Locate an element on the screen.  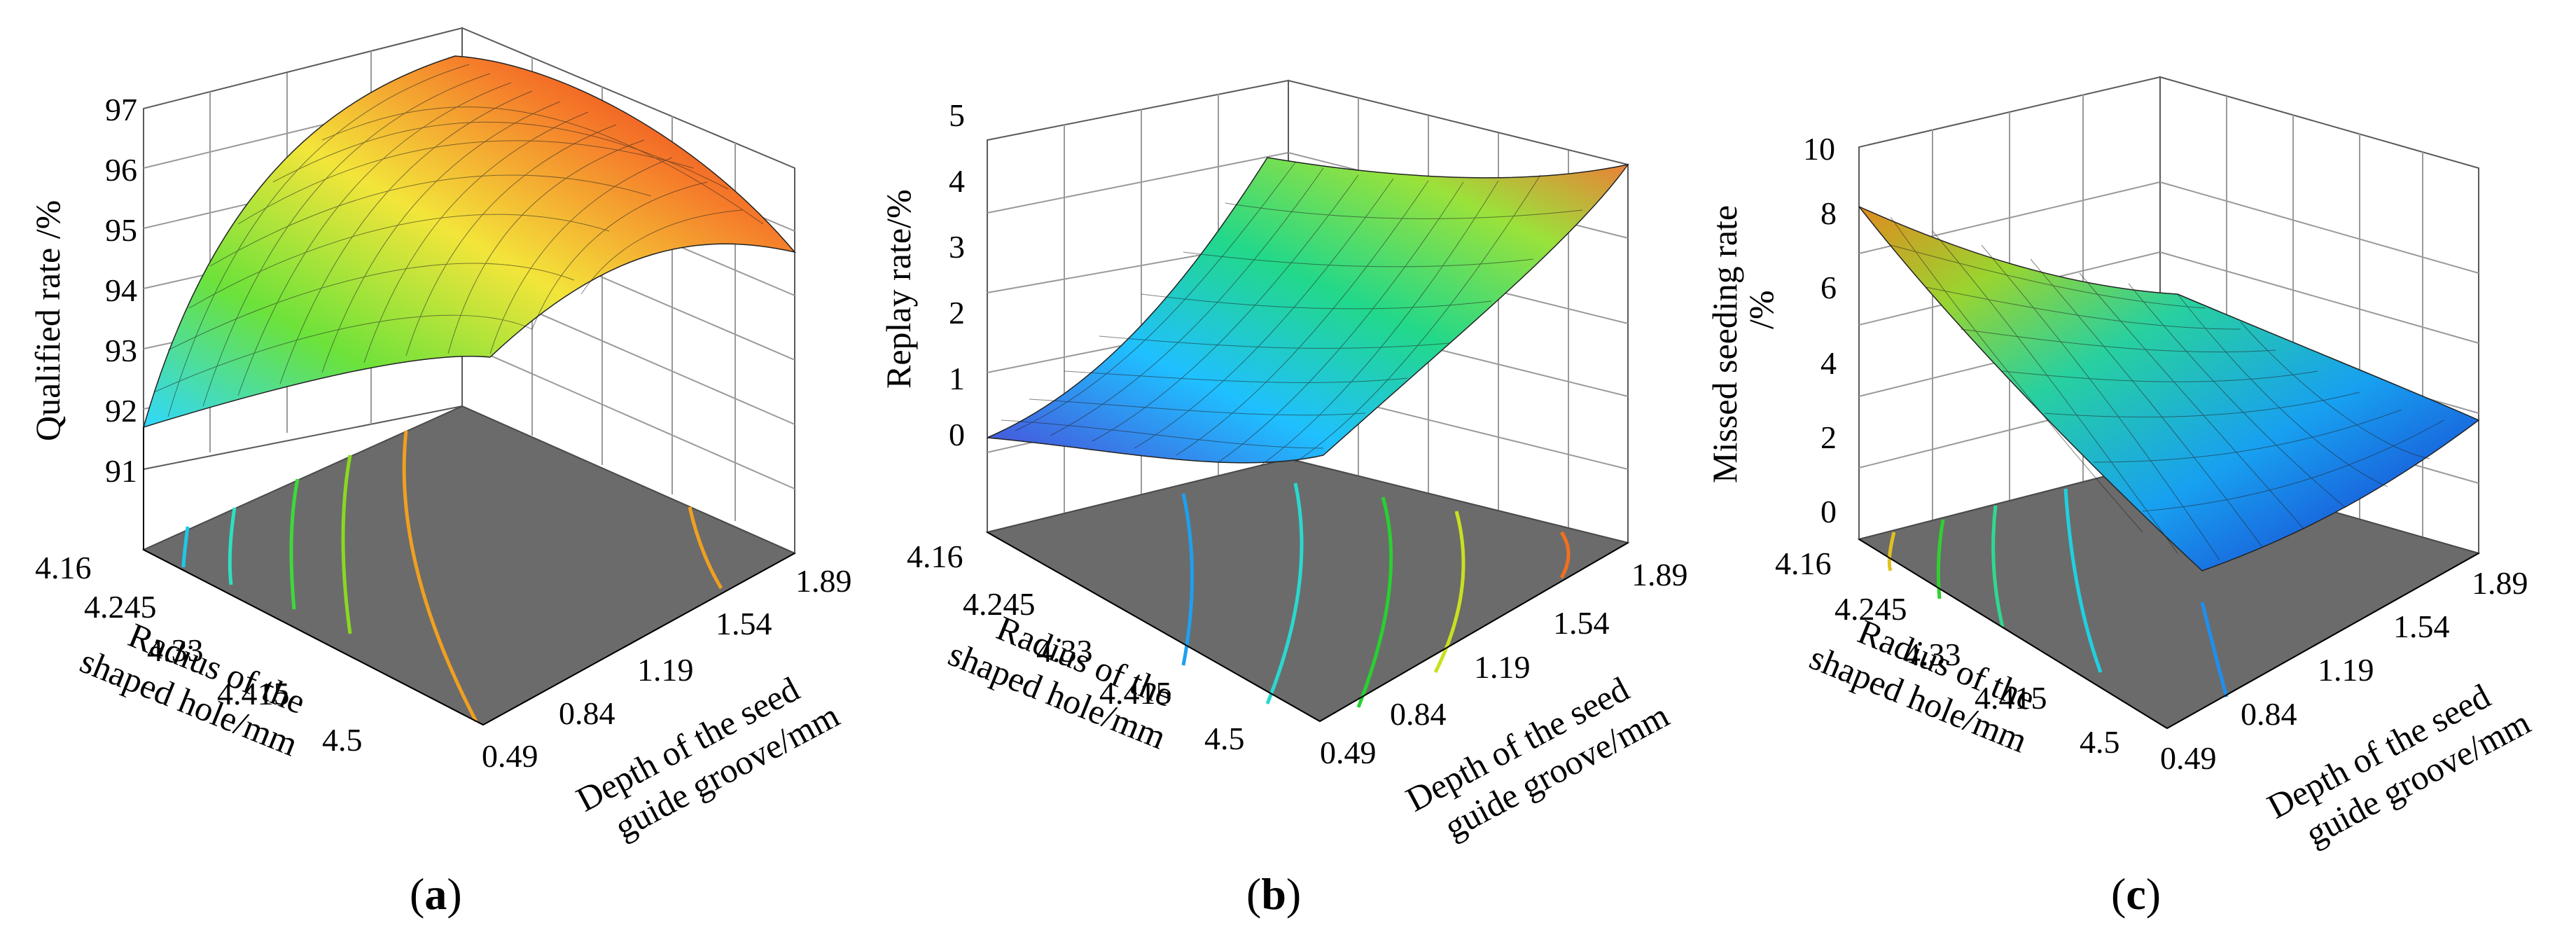
panel-c-z-tick: 10 is located at coordinates (1819, 149).